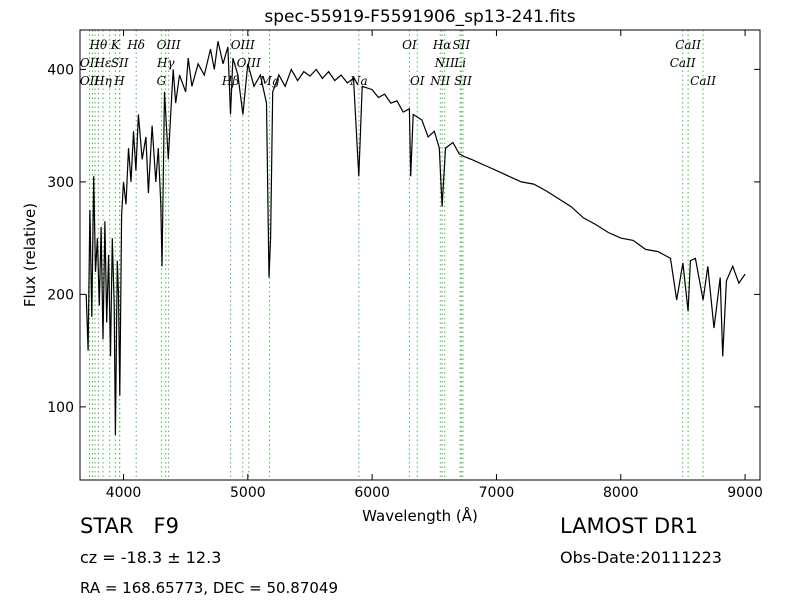  I want to click on y-tick-label: 400, so click(60, 70).